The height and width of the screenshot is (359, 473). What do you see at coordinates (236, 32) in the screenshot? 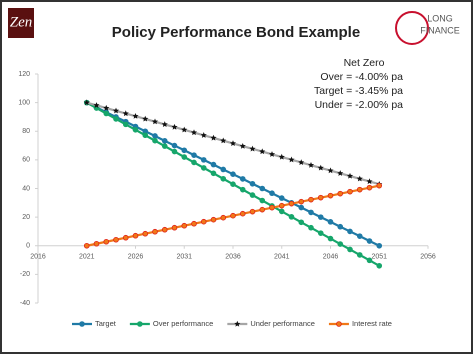
I see `chart-title: Policy Performance Bond Example` at bounding box center [236, 32].